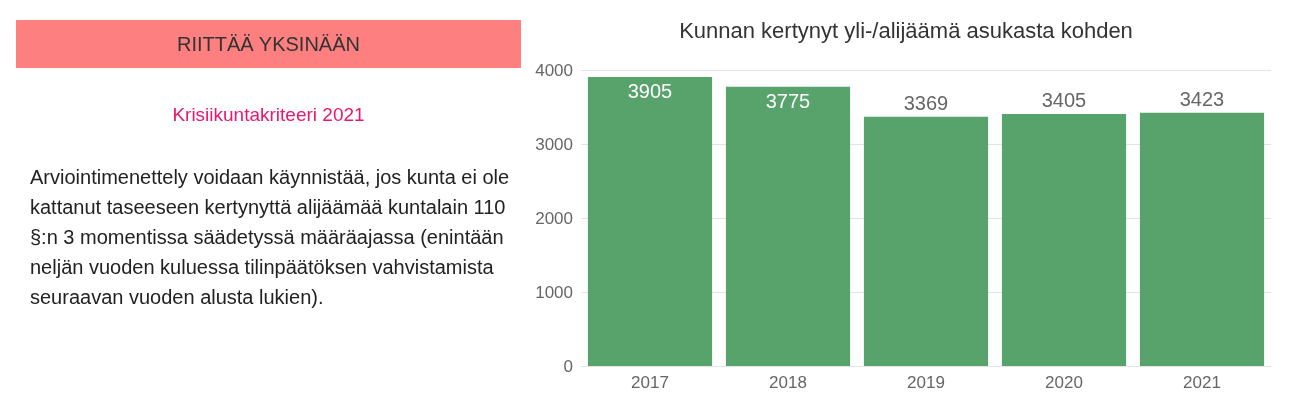 This screenshot has height=414, width=1302. What do you see at coordinates (1064, 382) in the screenshot?
I see `x-tick-label: 2020` at bounding box center [1064, 382].